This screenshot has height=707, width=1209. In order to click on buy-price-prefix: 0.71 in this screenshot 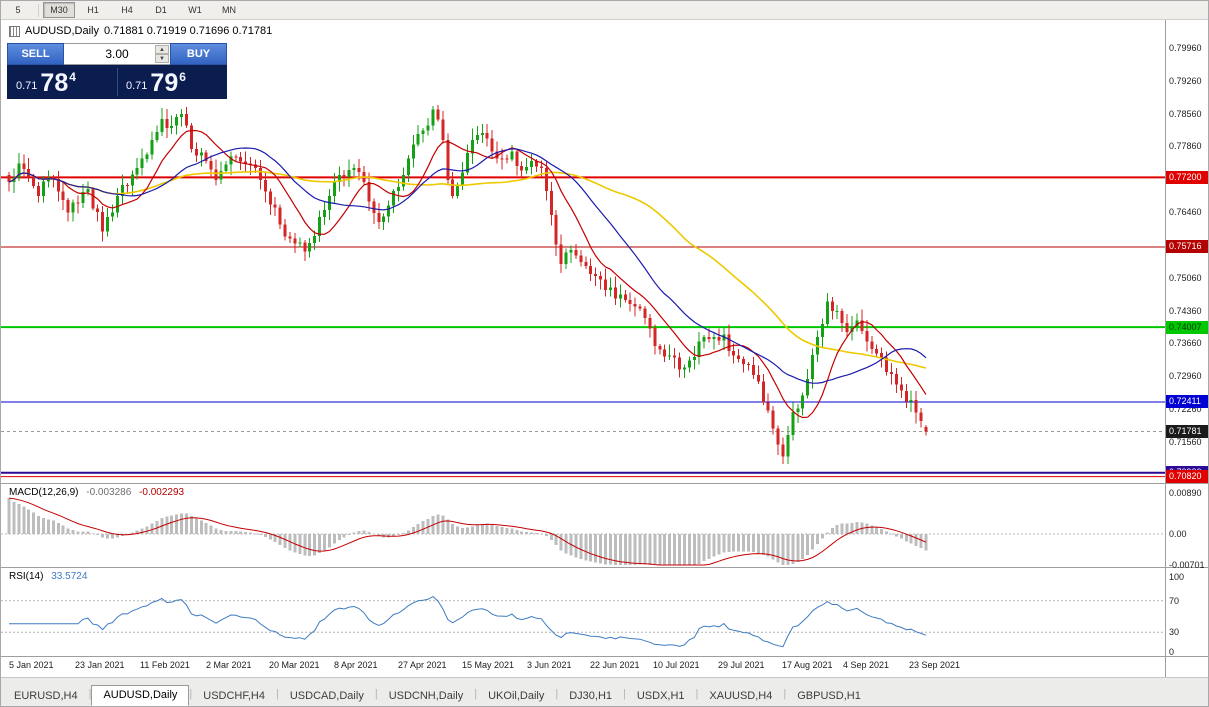, I will do `click(137, 86)`.